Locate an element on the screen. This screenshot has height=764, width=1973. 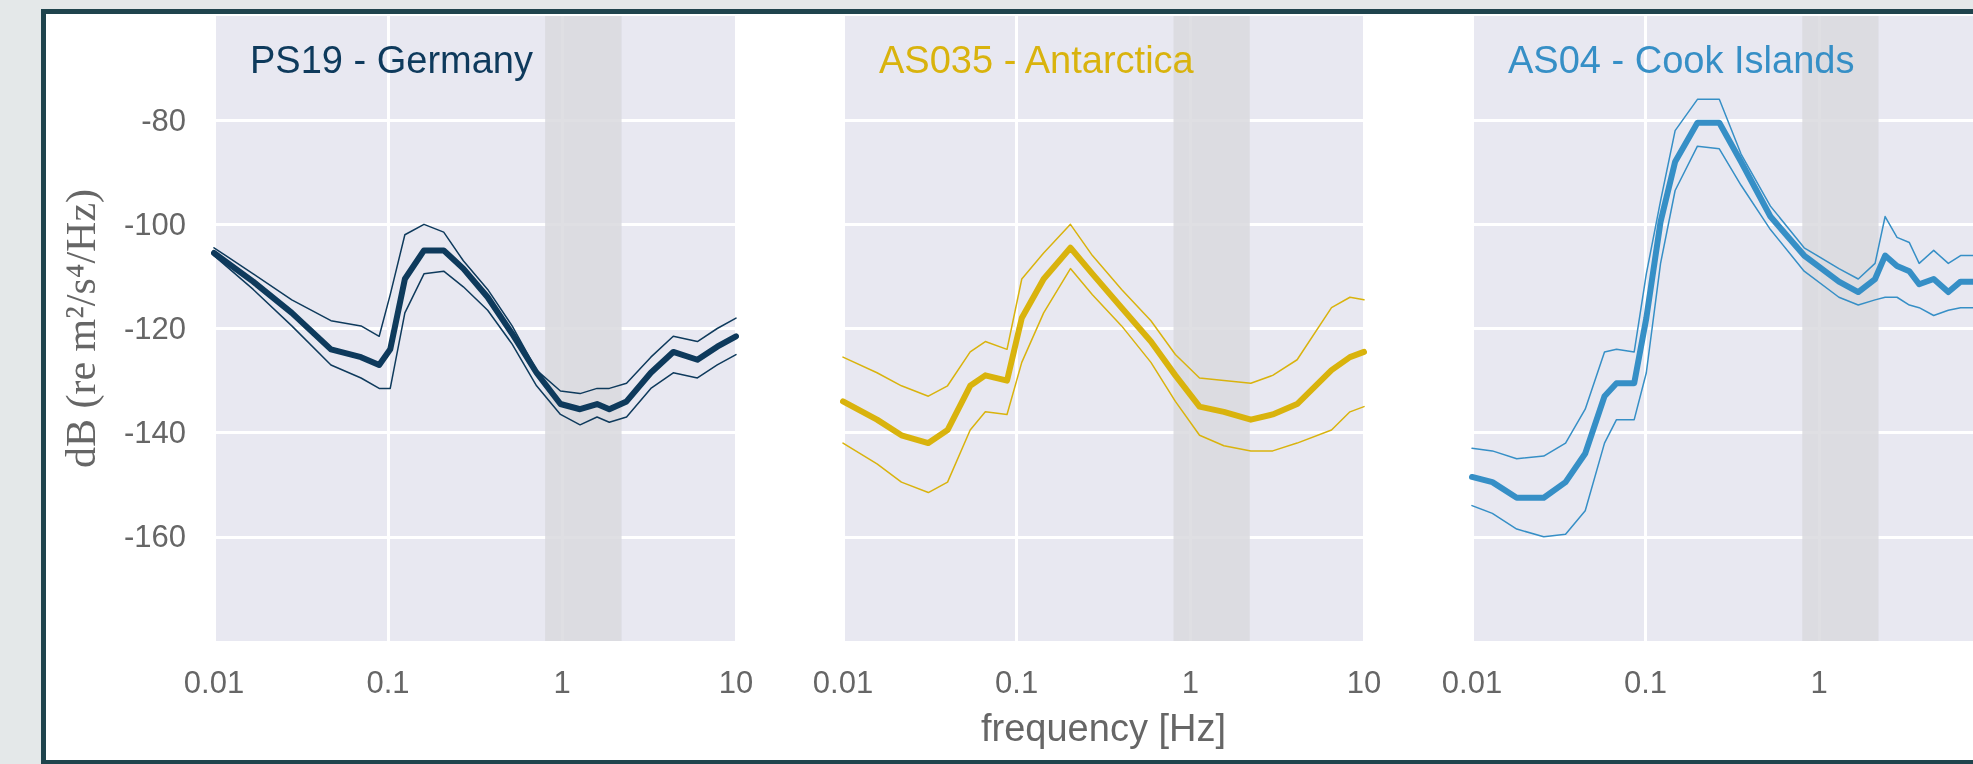
text: AS035 - Antarctica is located at coordinates (1037, 60).